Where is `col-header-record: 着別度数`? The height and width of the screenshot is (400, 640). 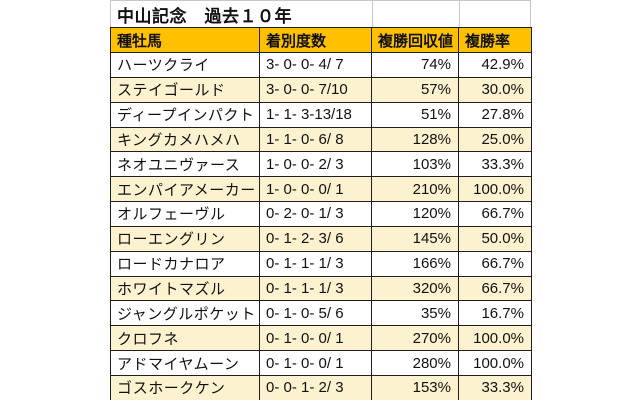 col-header-record: 着別度数 is located at coordinates (315, 40).